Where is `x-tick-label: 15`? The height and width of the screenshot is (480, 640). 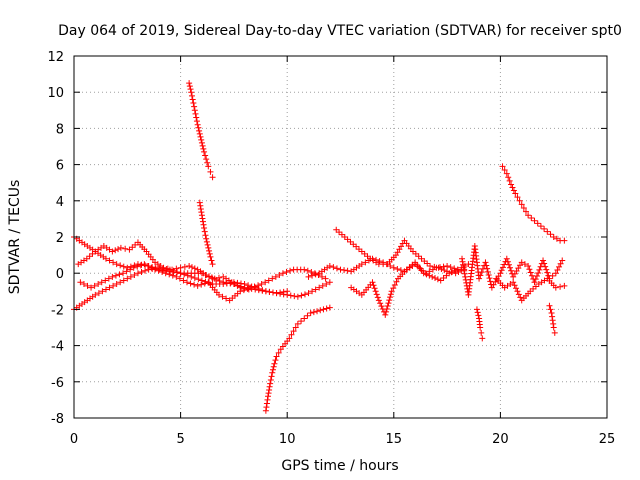
x-tick-label: 15 is located at coordinates (394, 439).